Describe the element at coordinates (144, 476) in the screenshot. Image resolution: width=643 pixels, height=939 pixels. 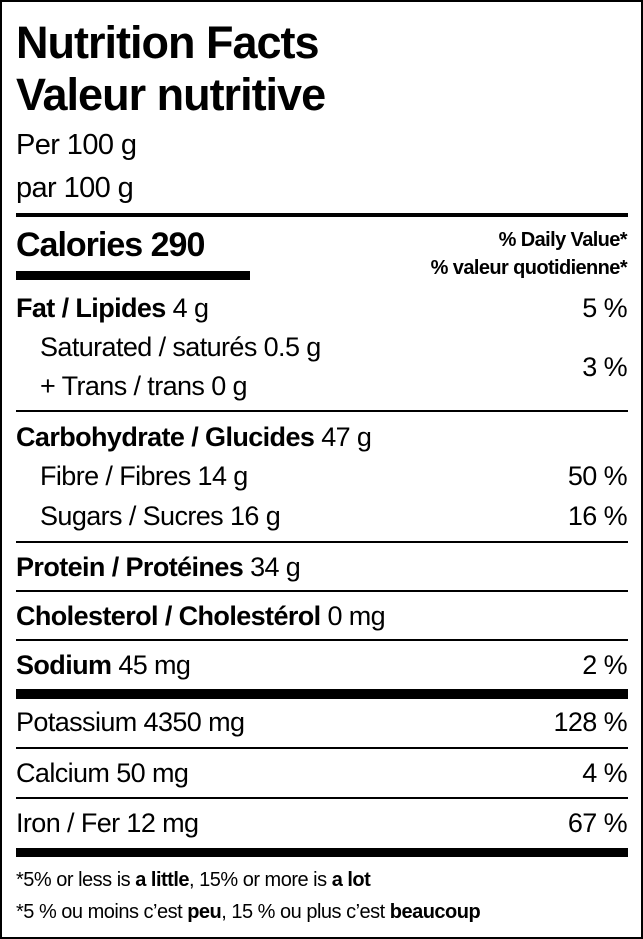
I see `fibre-row: Fibre / Fibres 14 g` at that location.